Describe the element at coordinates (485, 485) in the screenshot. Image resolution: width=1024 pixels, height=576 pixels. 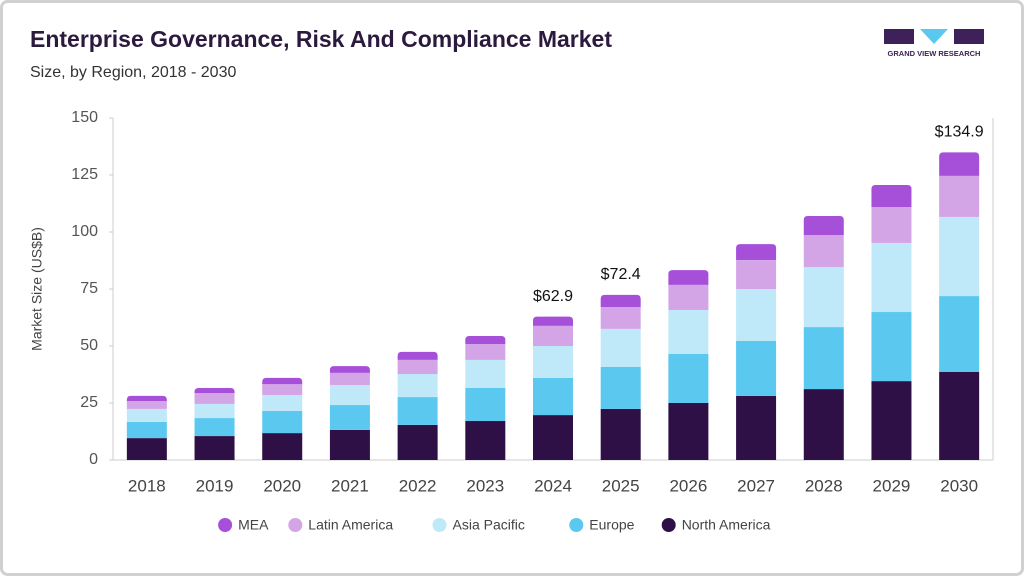
I see `x-tick-label: 2023` at that location.